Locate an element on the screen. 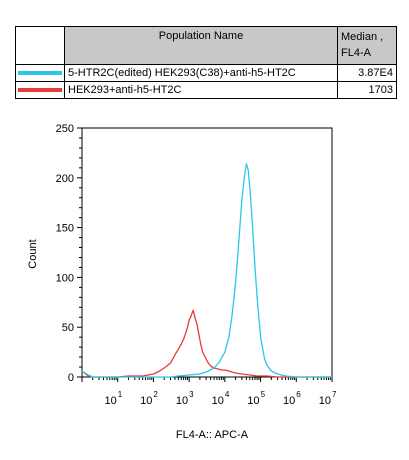 This screenshot has width=409, height=460. legend-swatch-cell-control is located at coordinates (40, 90).